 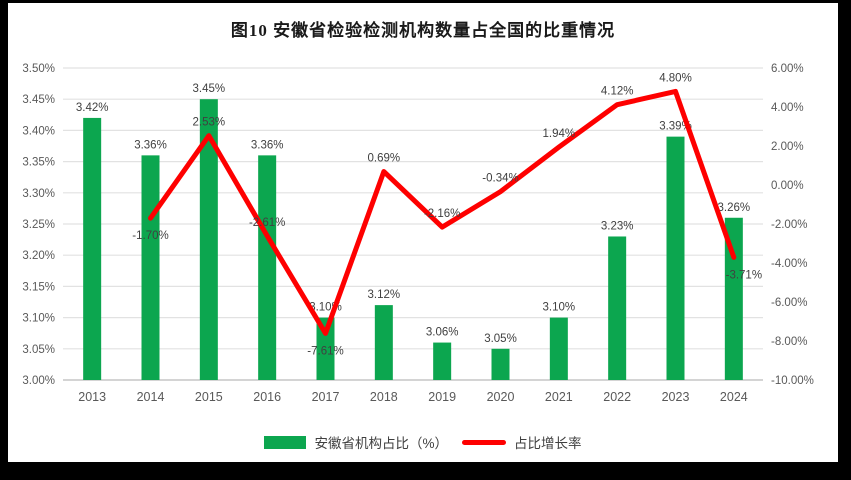 I want to click on bar-2016, so click(x=267, y=267).